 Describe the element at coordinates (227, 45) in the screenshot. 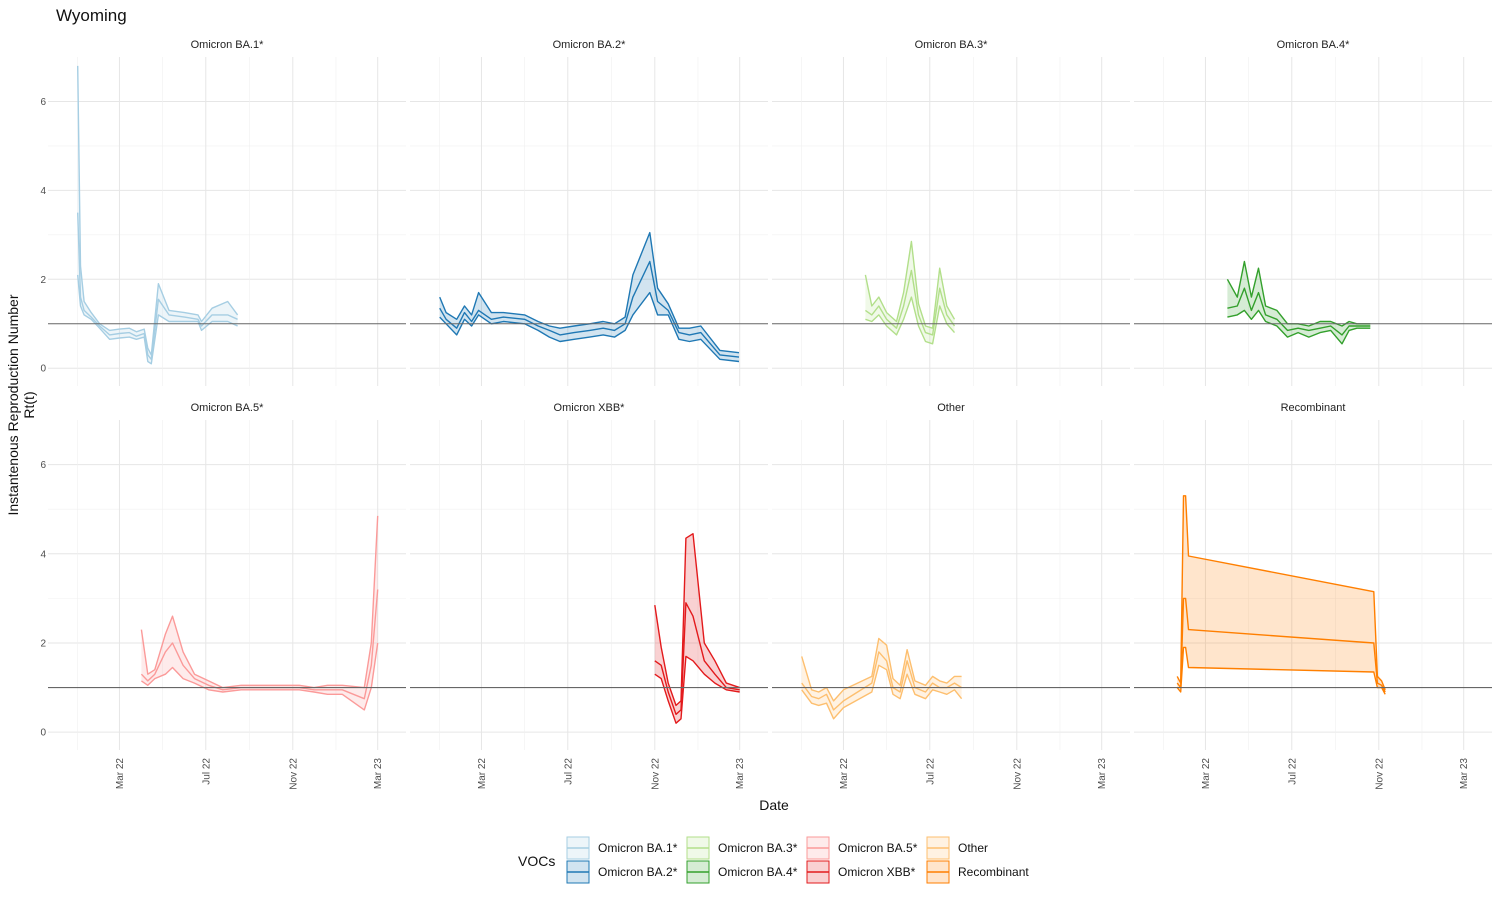

I see `facet-strip-label: Omicron BA.1*` at that location.